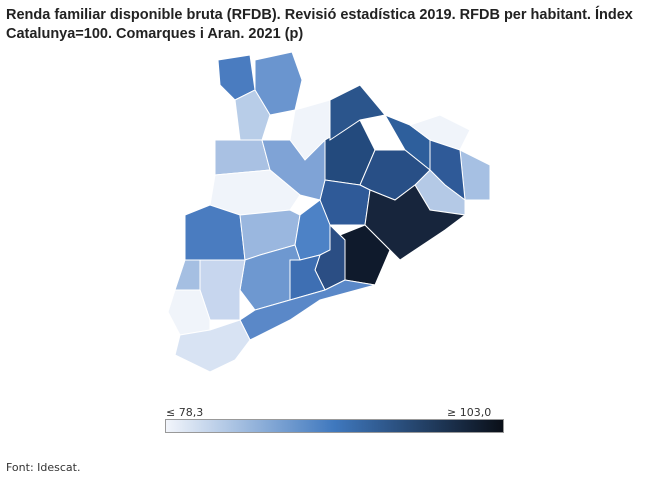 The image size is (650, 490). I want to click on source-note: Font: Idescat., so click(43, 467).